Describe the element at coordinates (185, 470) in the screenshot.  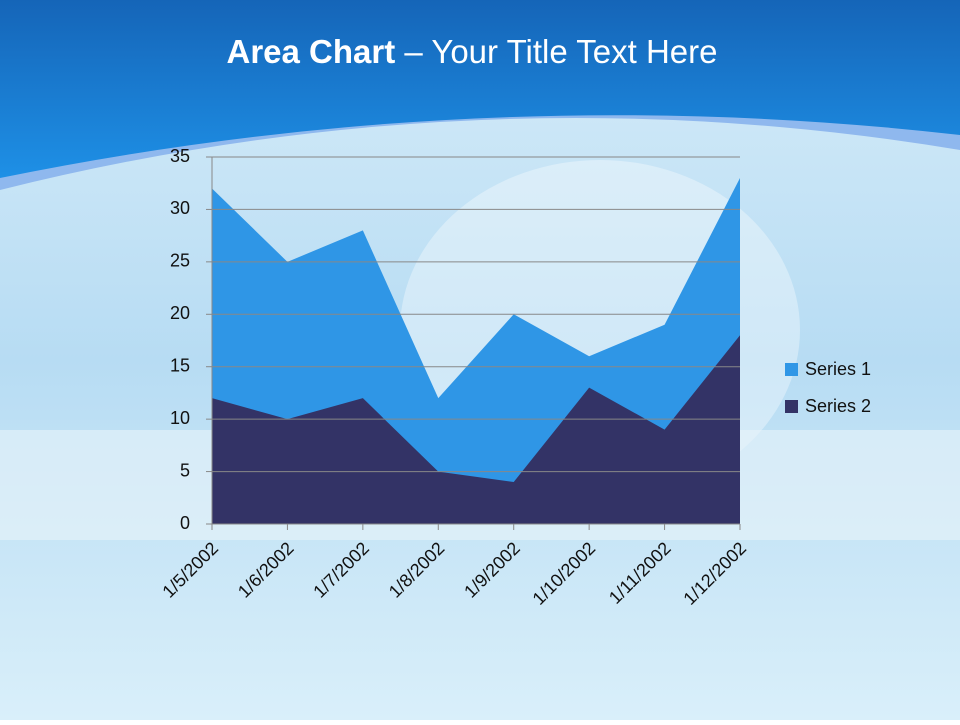
I see `y-tick-label: 5` at that location.